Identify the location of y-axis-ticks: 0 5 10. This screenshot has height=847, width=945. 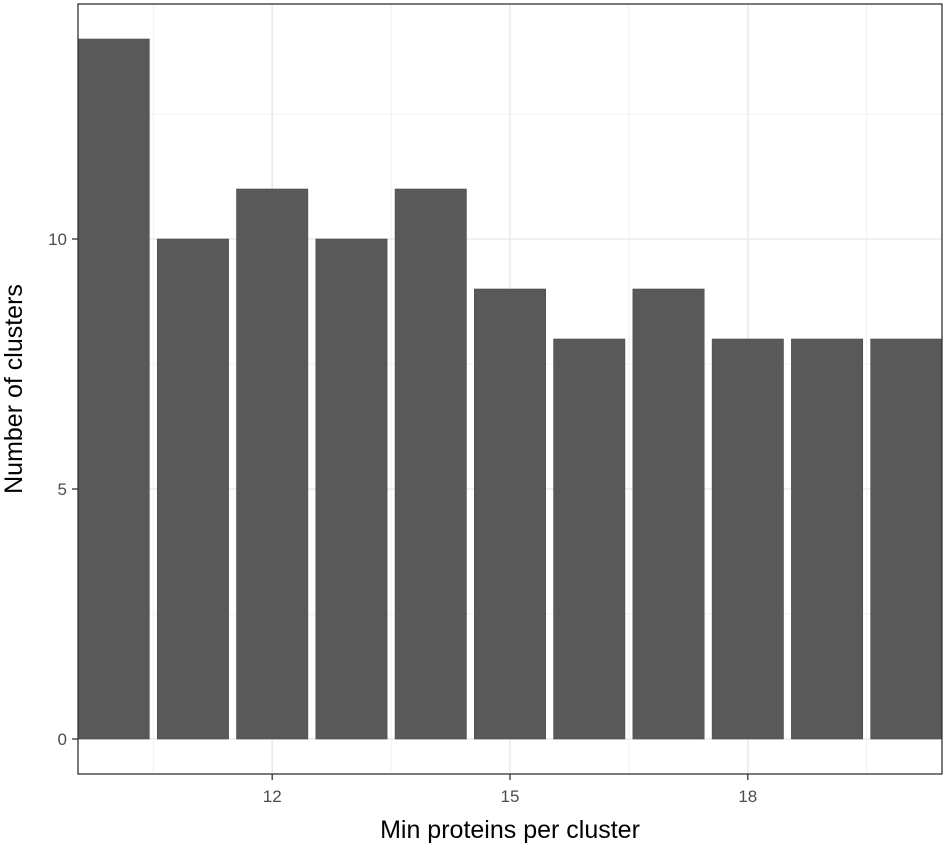
(63, 489).